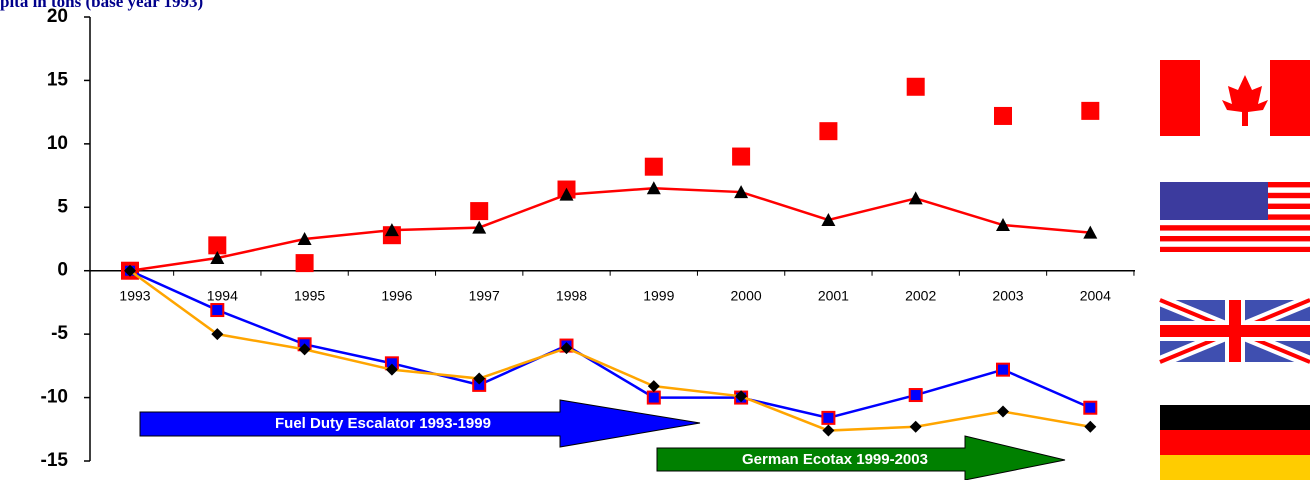  Describe the element at coordinates (54, 397) in the screenshot. I see `y-tick-label: -10` at that location.